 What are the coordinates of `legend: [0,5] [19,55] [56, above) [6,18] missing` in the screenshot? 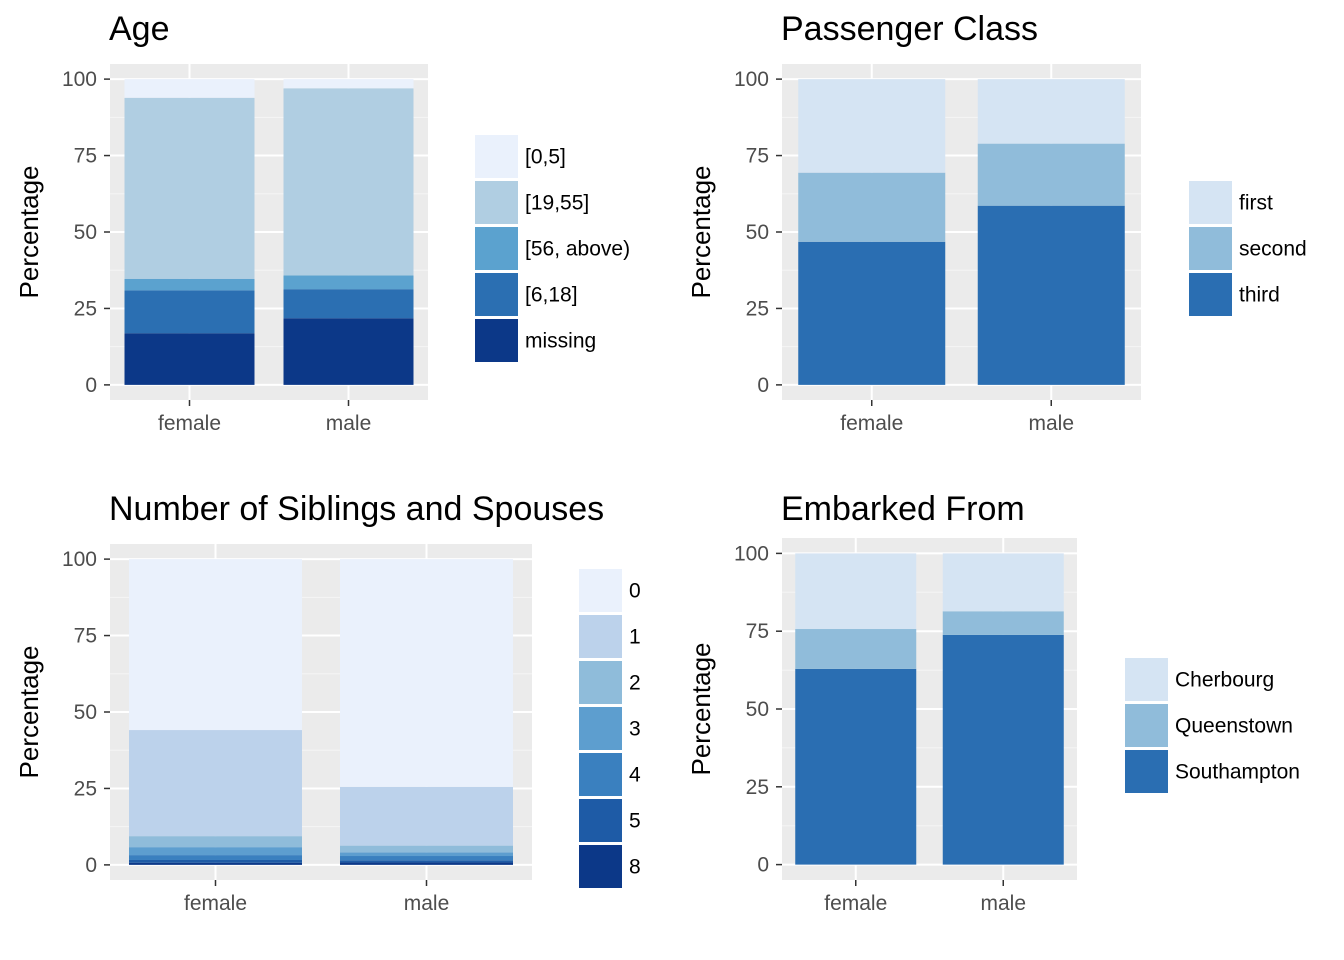 It's located at (552, 248).